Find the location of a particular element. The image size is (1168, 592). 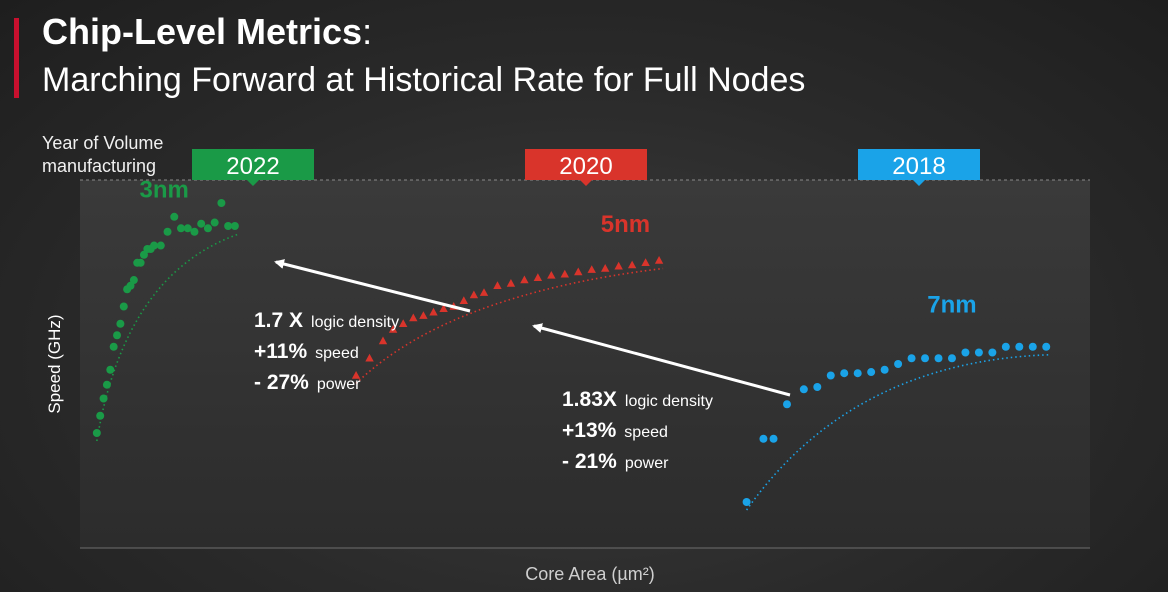

annotation-line: - 21% power is located at coordinates (615, 461).